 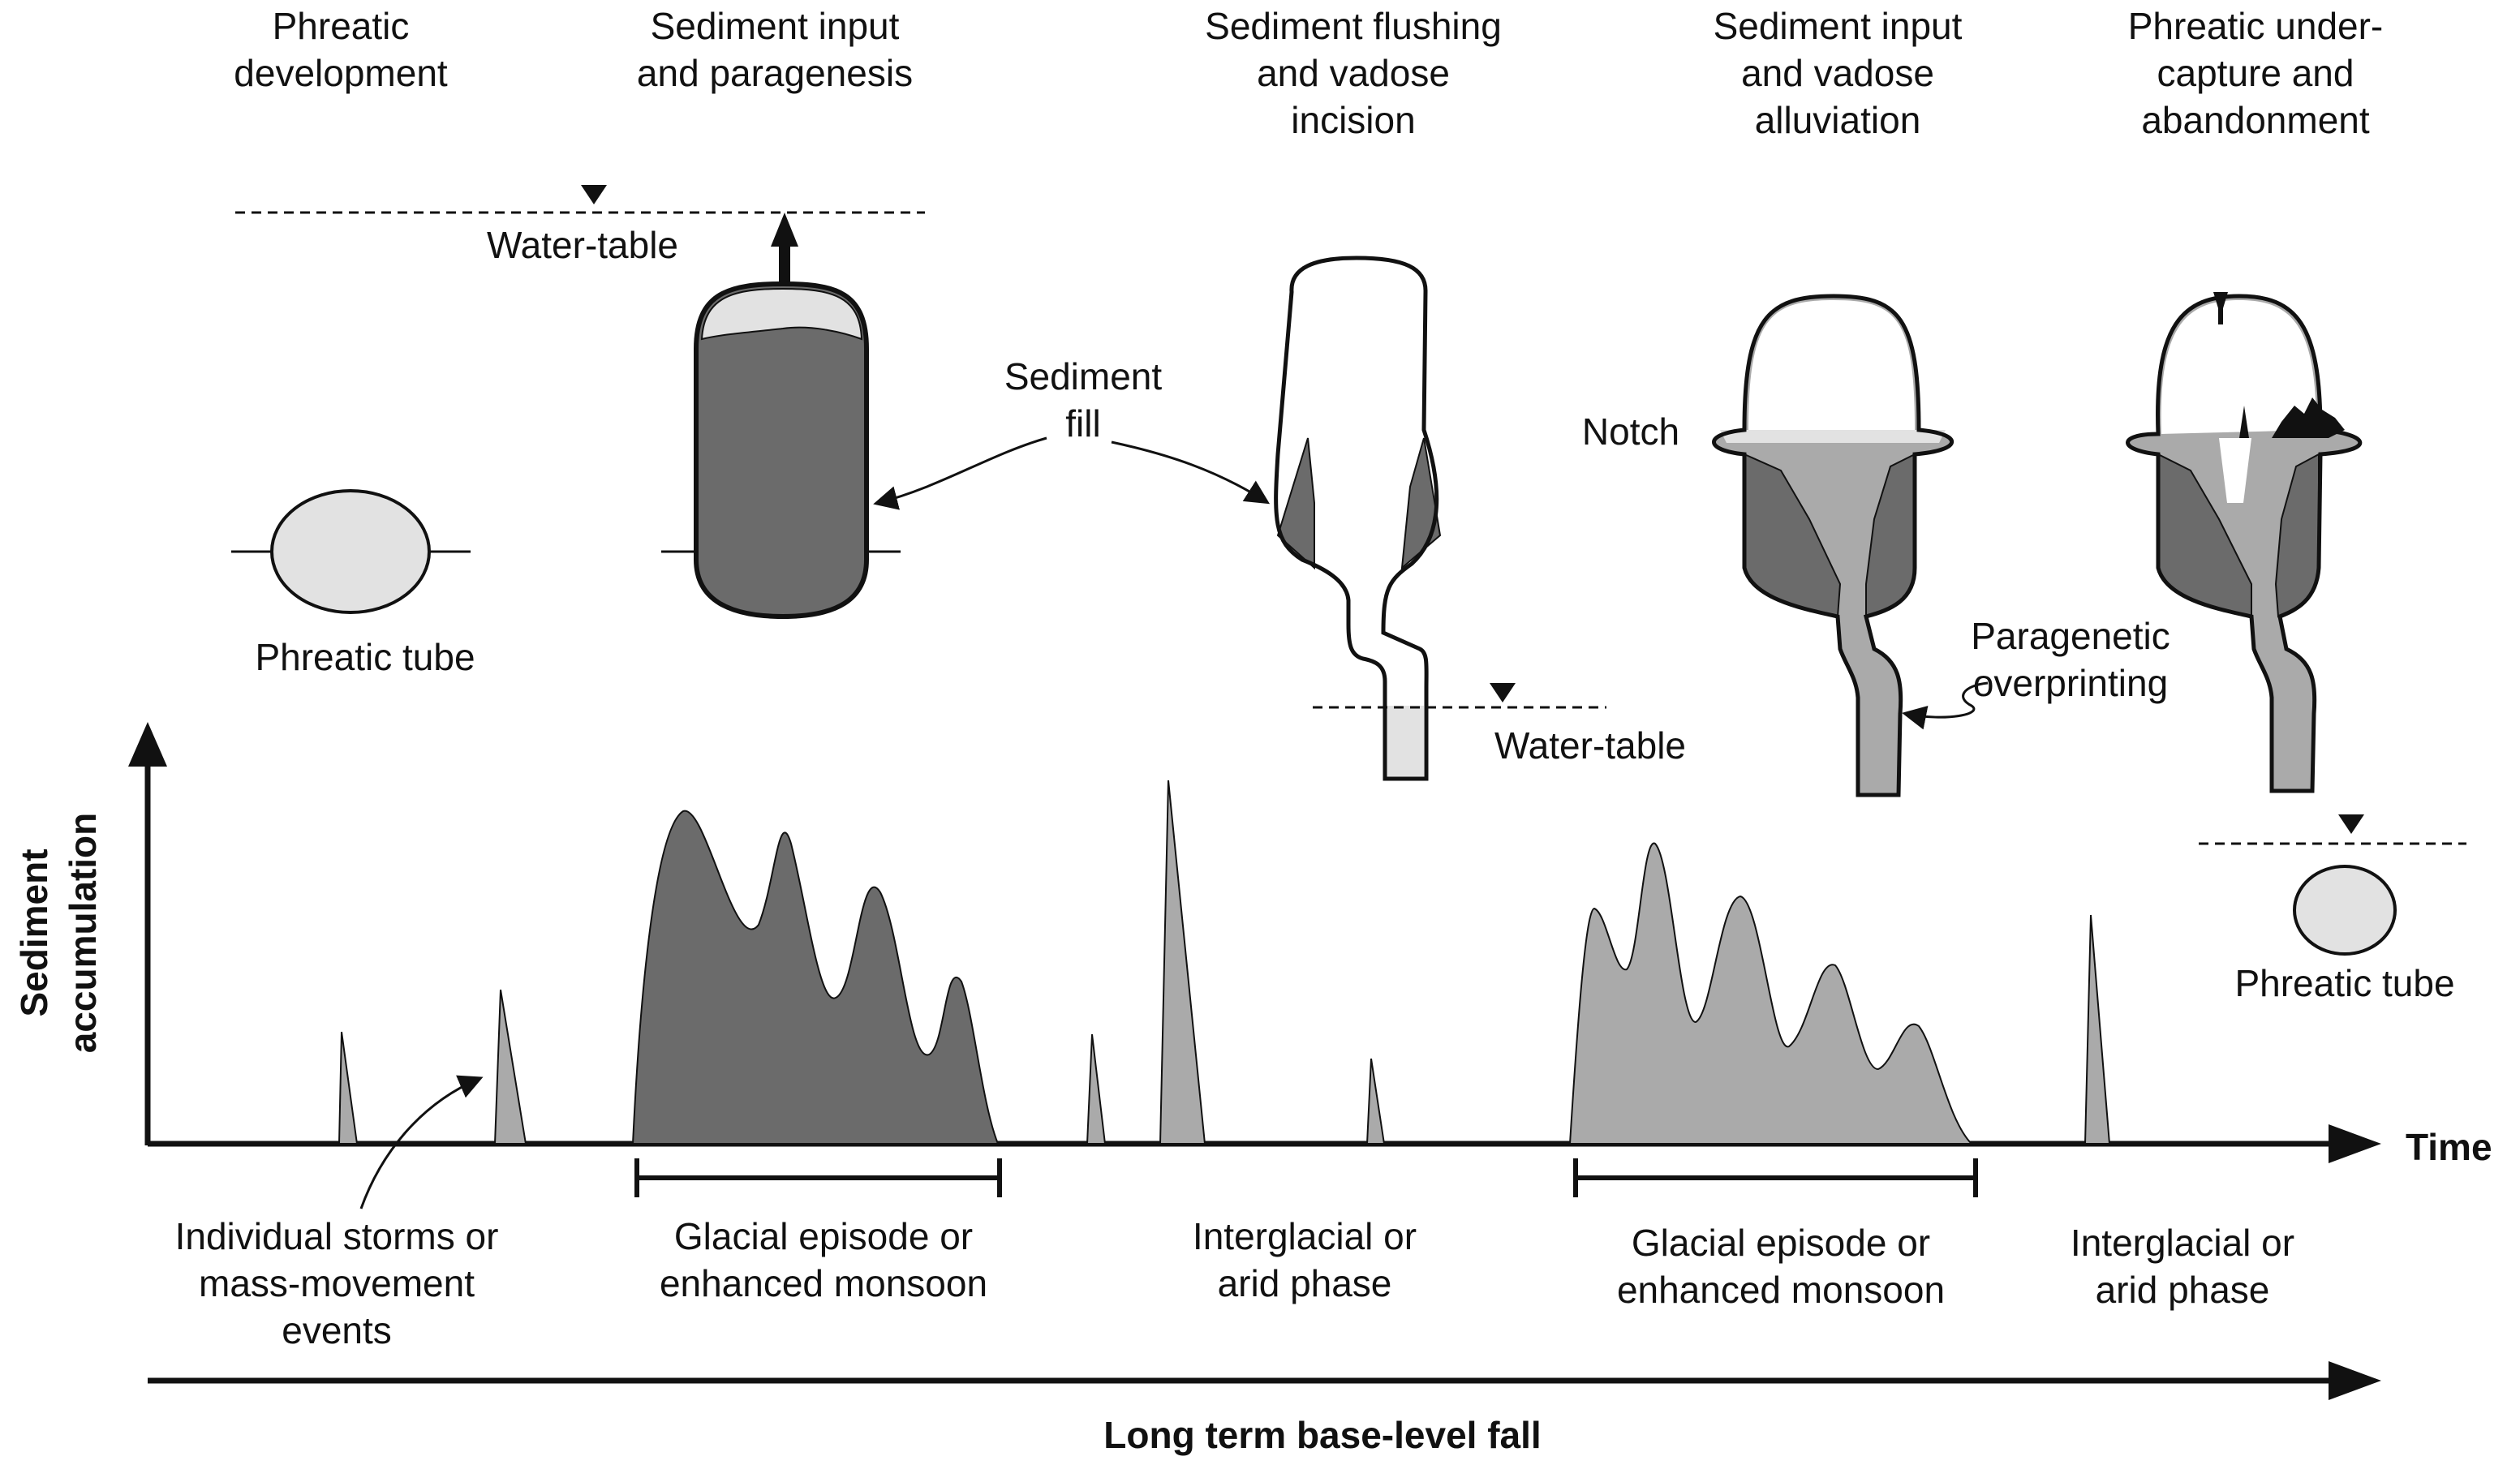 What do you see at coordinates (784, 247) in the screenshot?
I see `rising-arrow` at bounding box center [784, 247].